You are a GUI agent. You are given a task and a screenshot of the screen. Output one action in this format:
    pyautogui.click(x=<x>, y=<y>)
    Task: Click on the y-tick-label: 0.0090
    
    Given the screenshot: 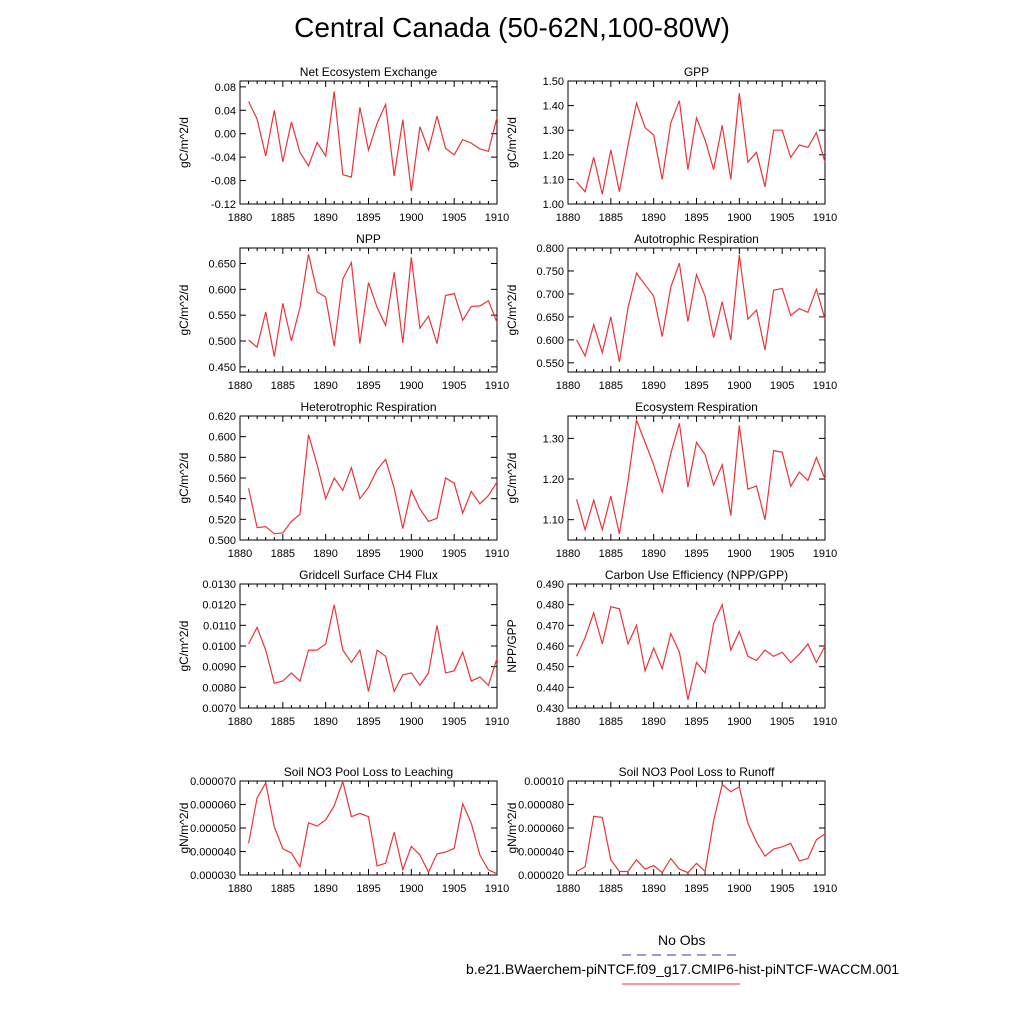 What is the action you would take?
    pyautogui.click(x=219, y=668)
    